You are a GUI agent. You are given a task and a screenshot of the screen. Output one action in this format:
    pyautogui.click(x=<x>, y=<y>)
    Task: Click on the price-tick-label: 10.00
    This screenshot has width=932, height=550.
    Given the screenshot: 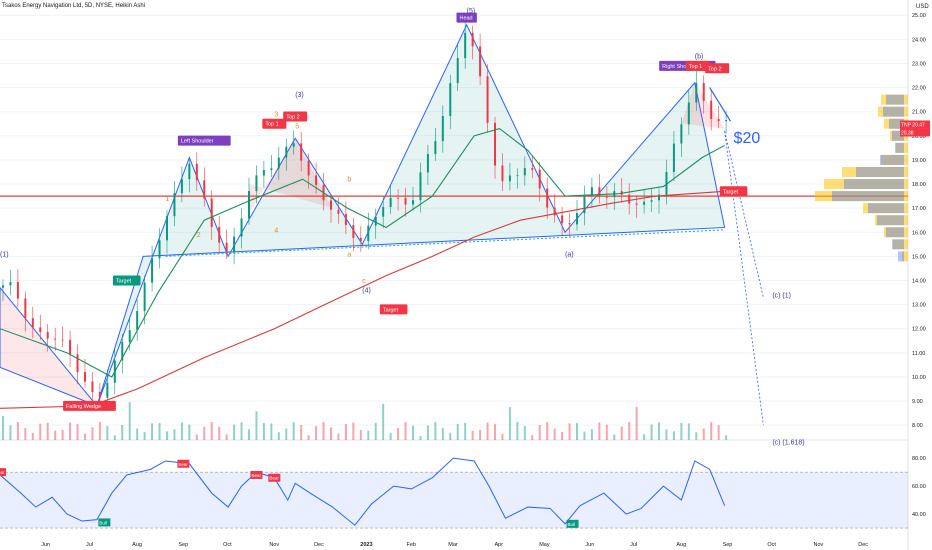 What is the action you would take?
    pyautogui.click(x=919, y=378)
    